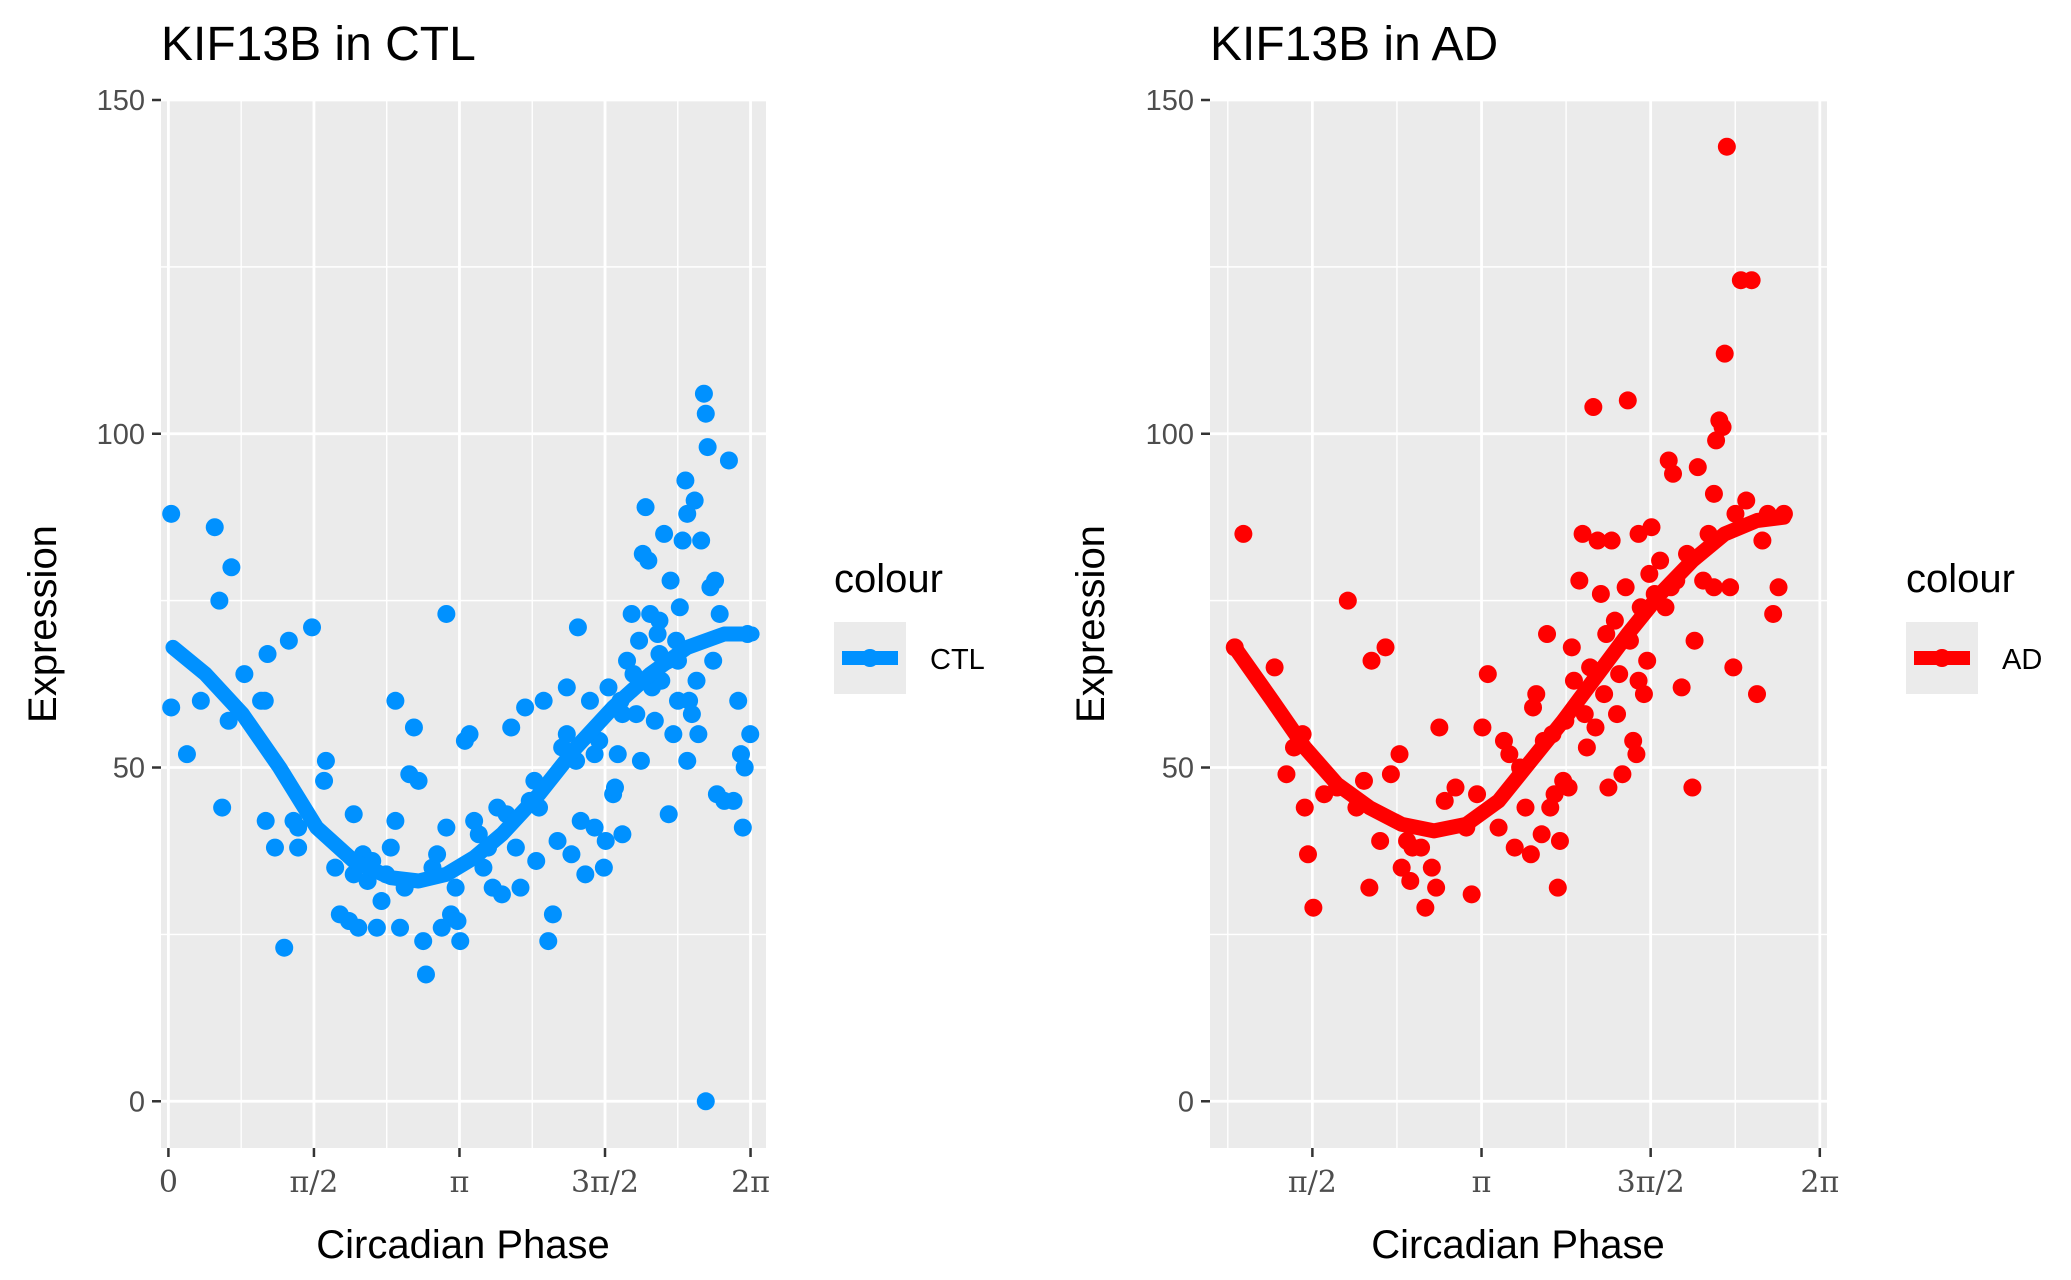  Describe the element at coordinates (462, 757) in the screenshot. I see `fit-line-ctl` at that location.